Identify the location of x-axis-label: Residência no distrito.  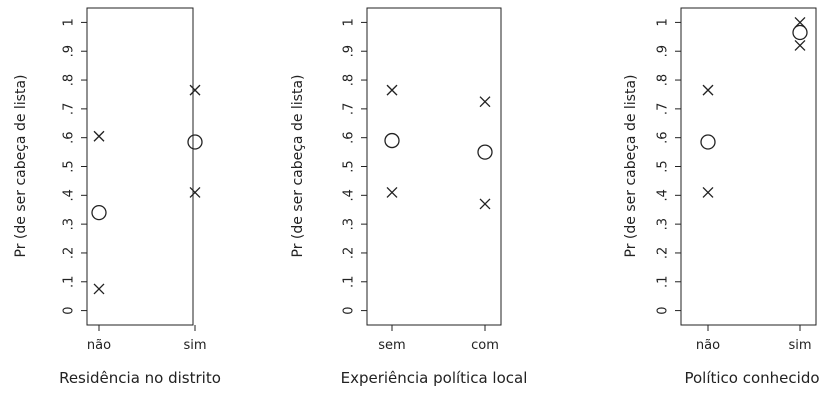
(140, 378).